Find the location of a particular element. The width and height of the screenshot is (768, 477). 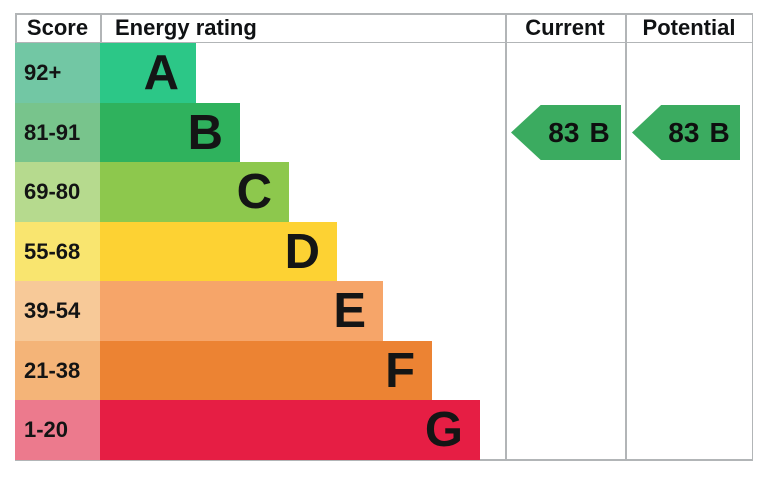

potential-rating-arrow: 83 B is located at coordinates (686, 132).